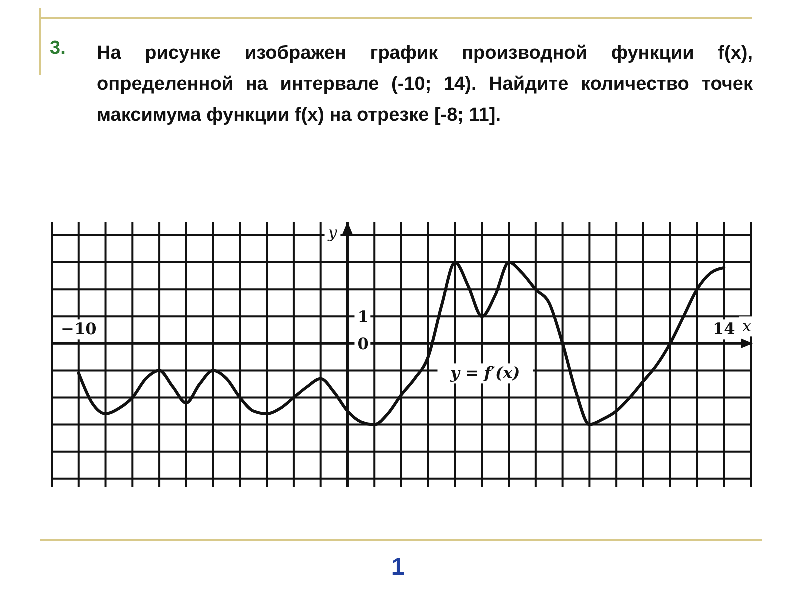  I want to click on y-axis-title: y, so click(332, 232).